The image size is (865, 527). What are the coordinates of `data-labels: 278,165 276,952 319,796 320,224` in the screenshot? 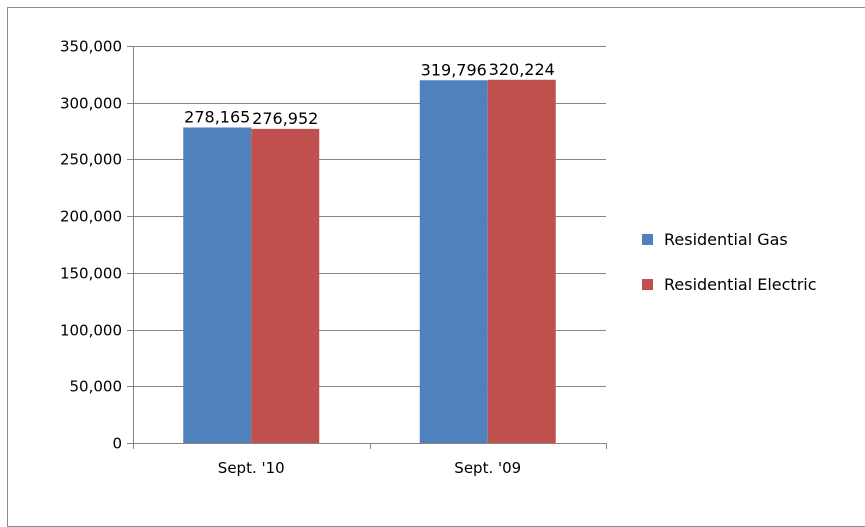 It's located at (369, 94).